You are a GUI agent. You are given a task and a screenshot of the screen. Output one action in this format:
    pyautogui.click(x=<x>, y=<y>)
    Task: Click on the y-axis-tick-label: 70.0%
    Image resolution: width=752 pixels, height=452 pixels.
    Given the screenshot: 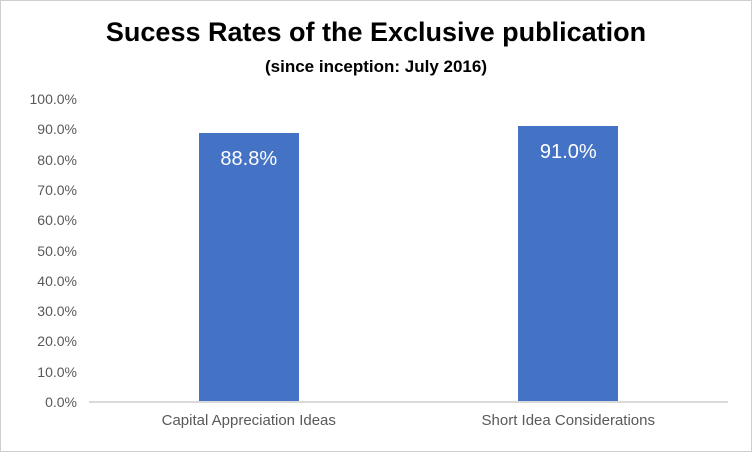 What is the action you would take?
    pyautogui.click(x=57, y=189)
    